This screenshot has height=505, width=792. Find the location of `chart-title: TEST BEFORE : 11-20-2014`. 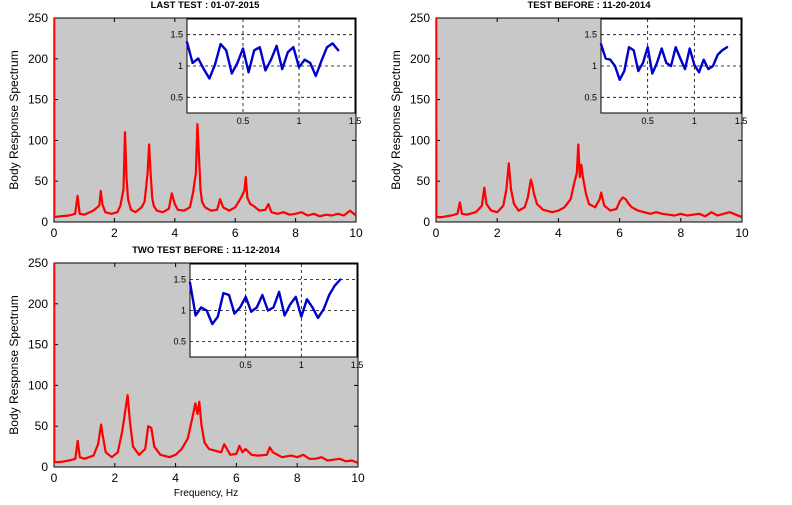

chart-title: TEST BEFORE : 11-20-2014 is located at coordinates (589, 5).